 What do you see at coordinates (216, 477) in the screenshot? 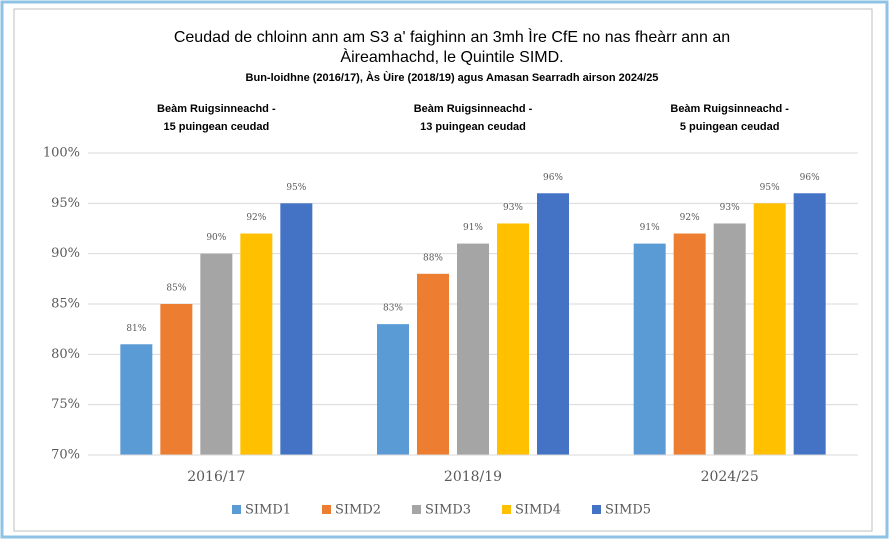
I see `x-tick-label: 2016/17` at bounding box center [216, 477].